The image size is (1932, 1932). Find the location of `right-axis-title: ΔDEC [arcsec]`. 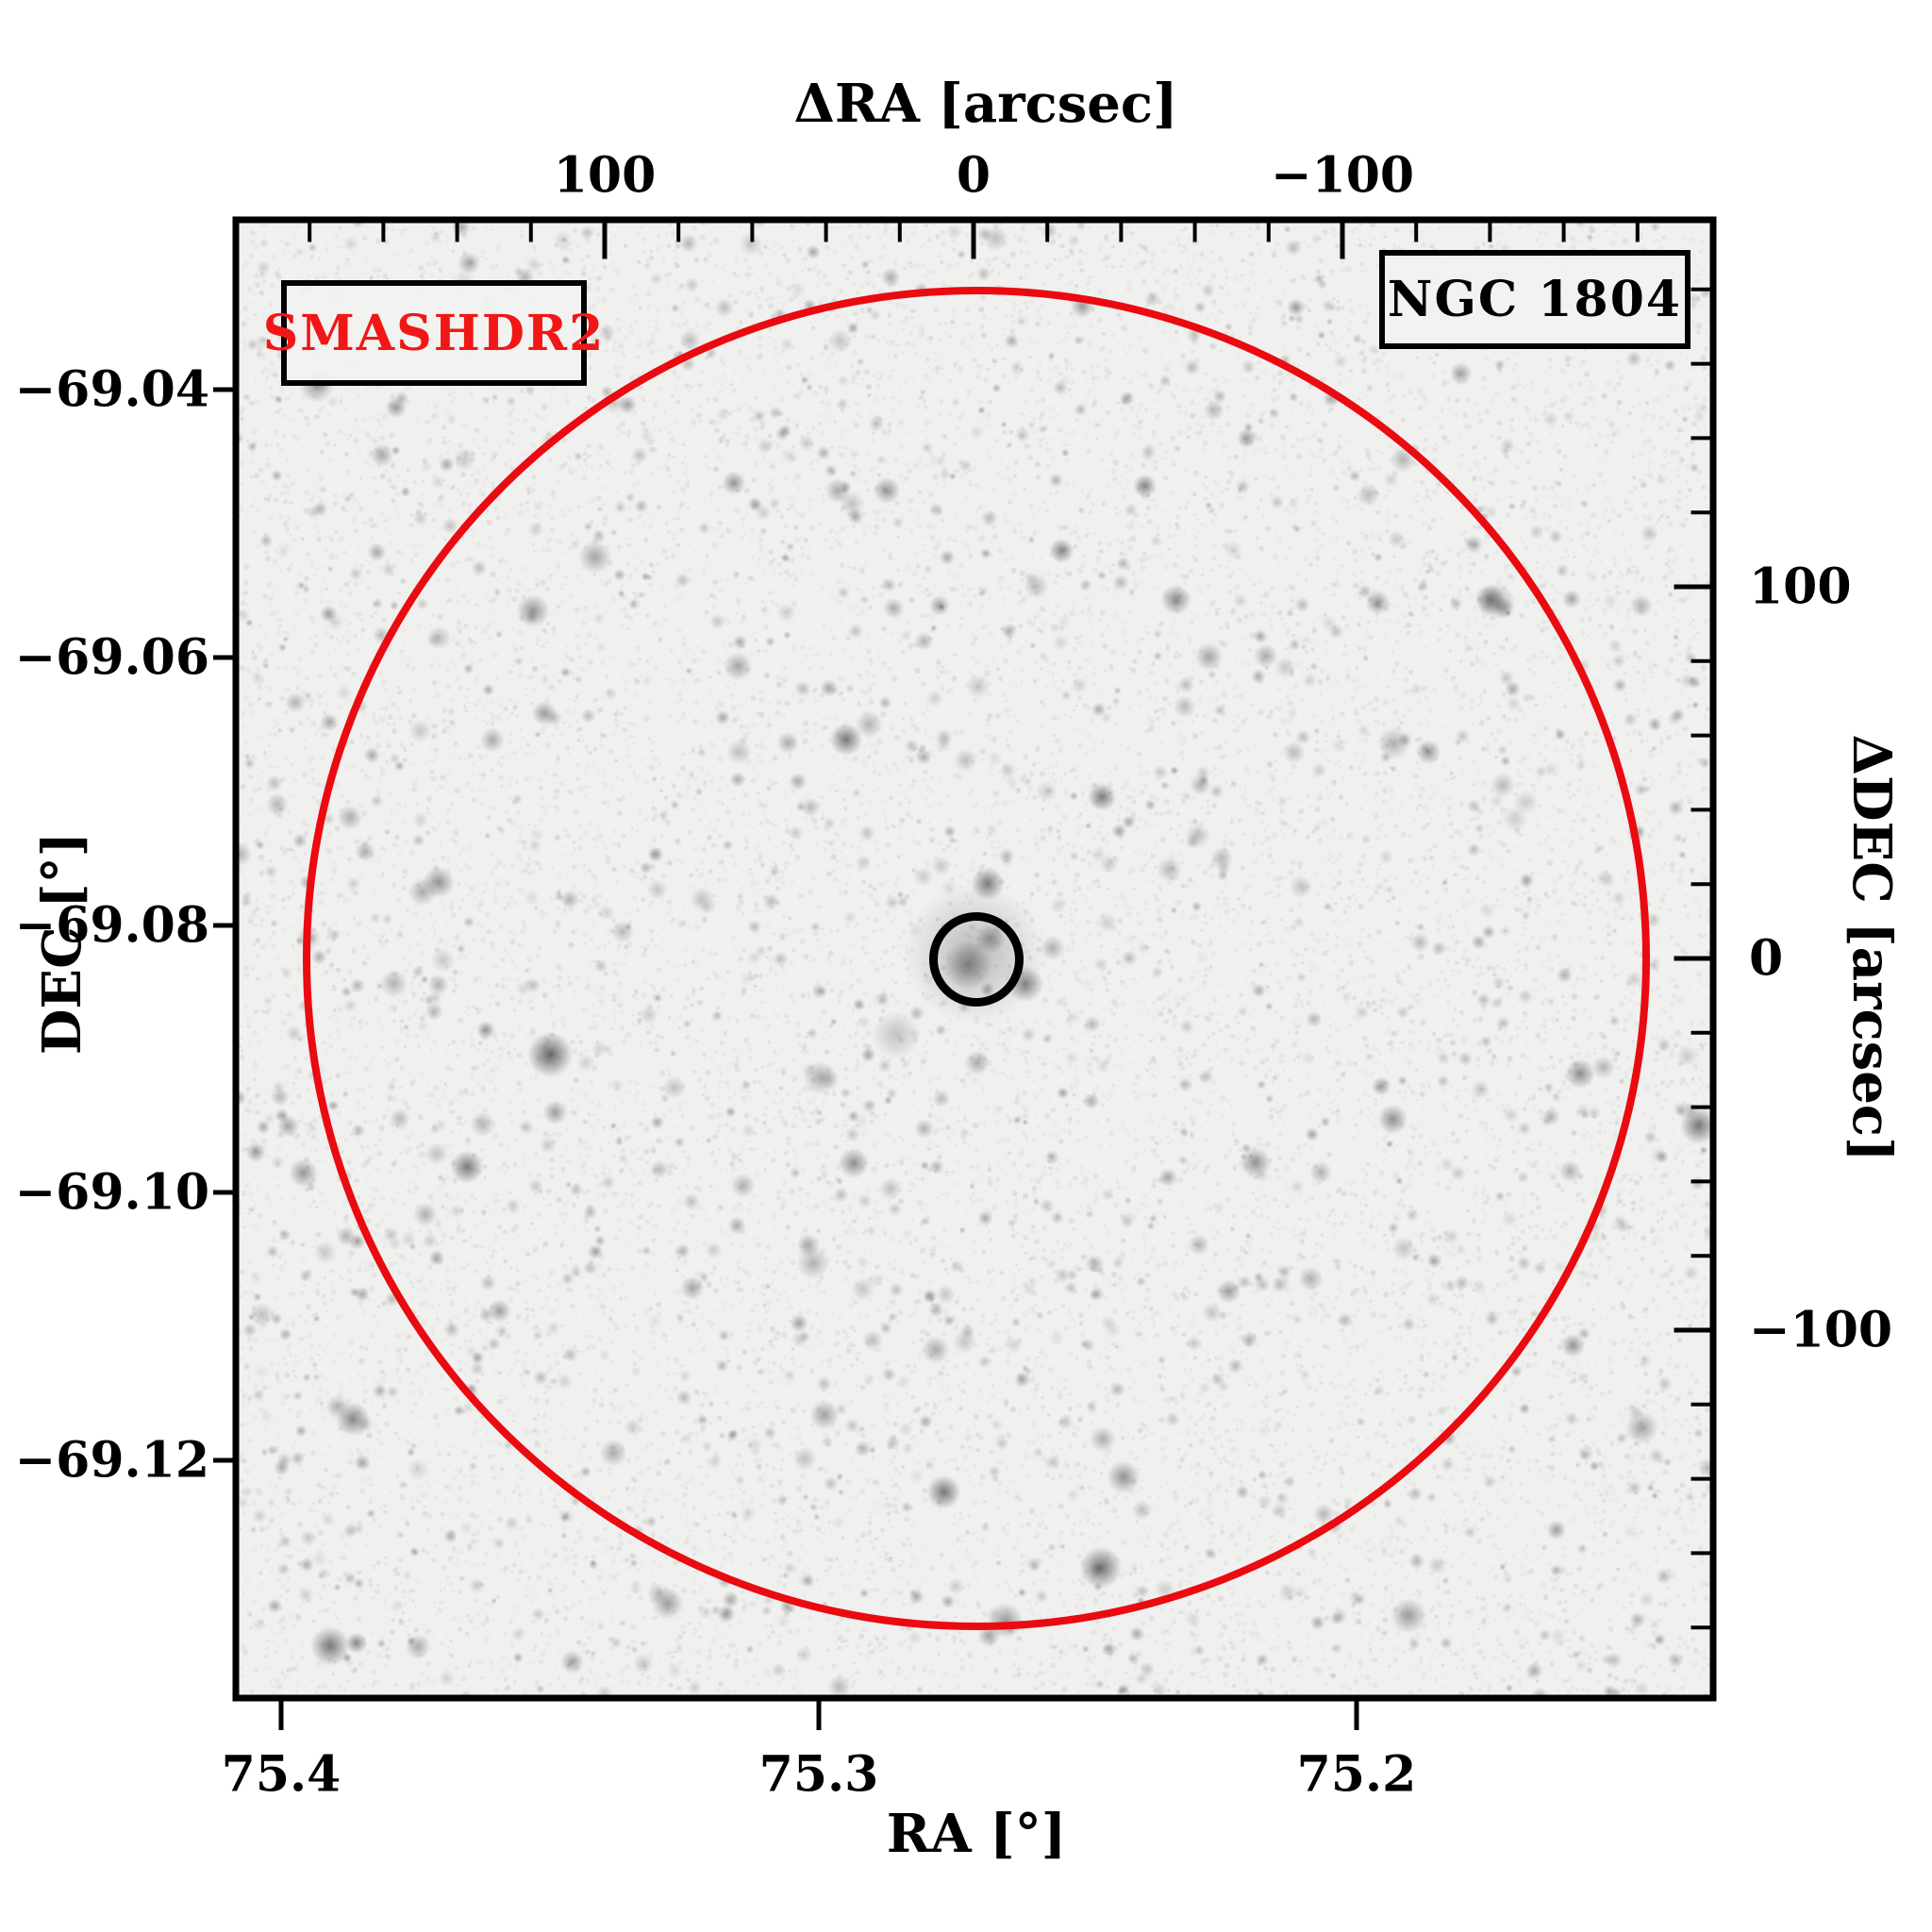

right-axis-title: ΔDEC [arcsec] is located at coordinates (1871, 948).